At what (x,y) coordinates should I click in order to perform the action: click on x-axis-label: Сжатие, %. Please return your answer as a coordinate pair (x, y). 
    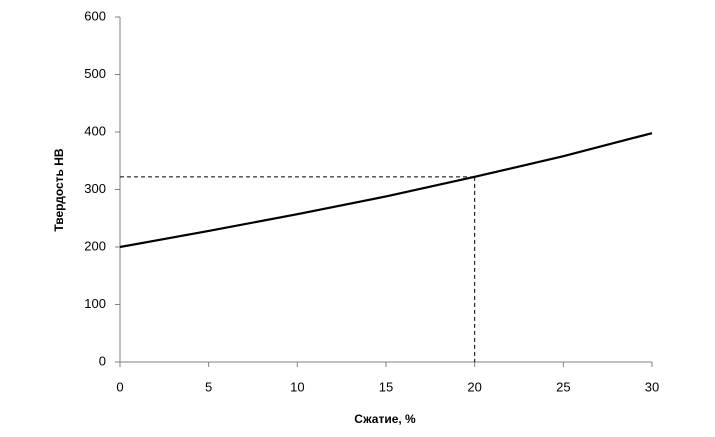
    Looking at the image, I should click on (385, 419).